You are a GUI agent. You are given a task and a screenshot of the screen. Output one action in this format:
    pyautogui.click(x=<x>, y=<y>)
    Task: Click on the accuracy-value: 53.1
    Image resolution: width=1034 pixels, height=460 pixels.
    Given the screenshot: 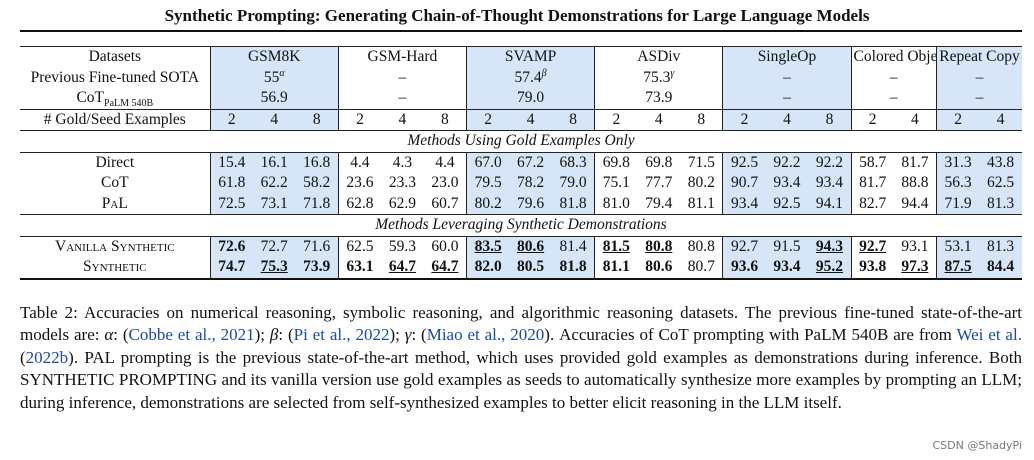 What is the action you would take?
    pyautogui.click(x=958, y=246)
    